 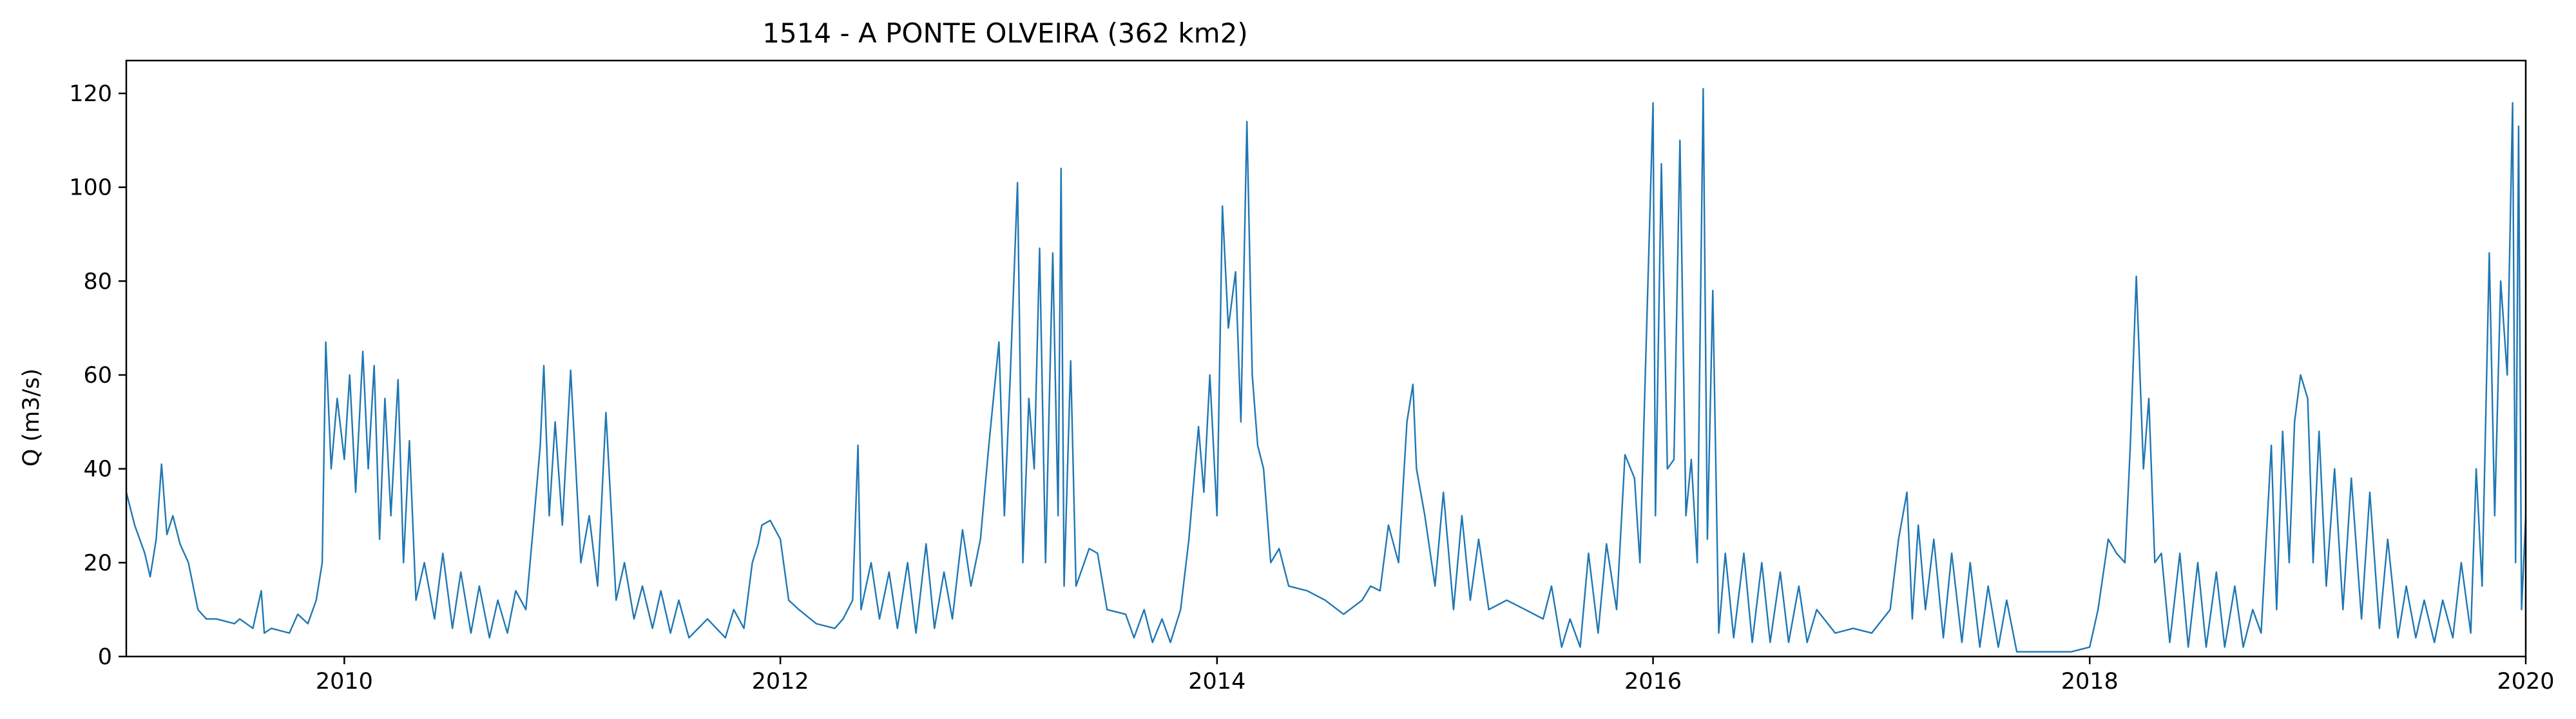 I want to click on x-tick-label: 2016, so click(x=1653, y=682).